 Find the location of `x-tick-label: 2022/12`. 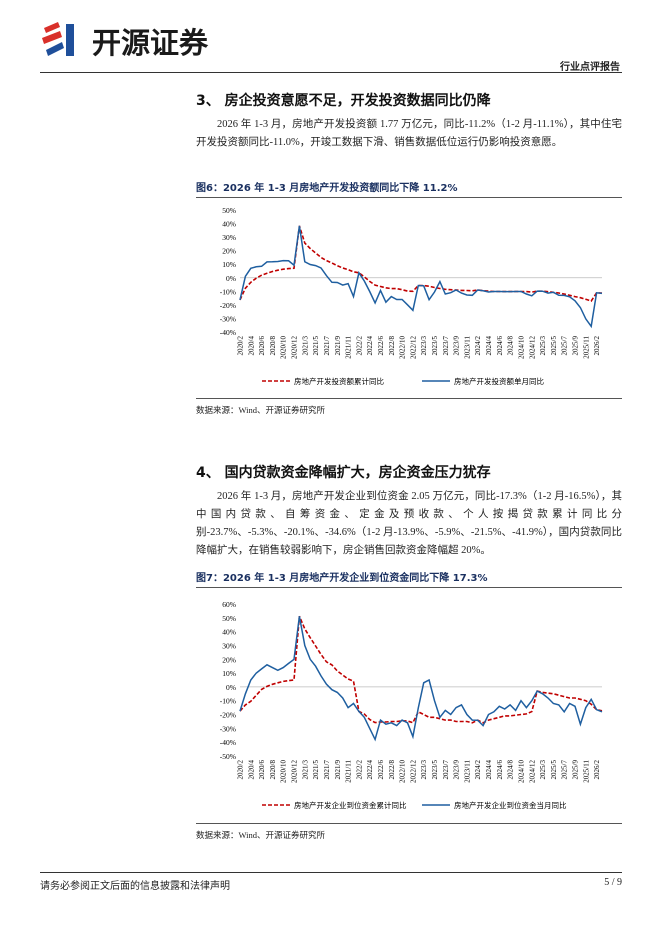

x-tick-label: 2022/12 is located at coordinates (413, 771).